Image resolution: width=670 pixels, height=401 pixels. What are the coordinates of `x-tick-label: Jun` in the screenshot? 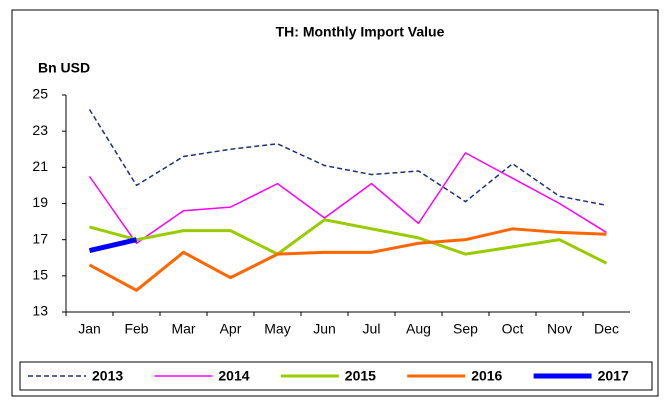 It's located at (324, 329).